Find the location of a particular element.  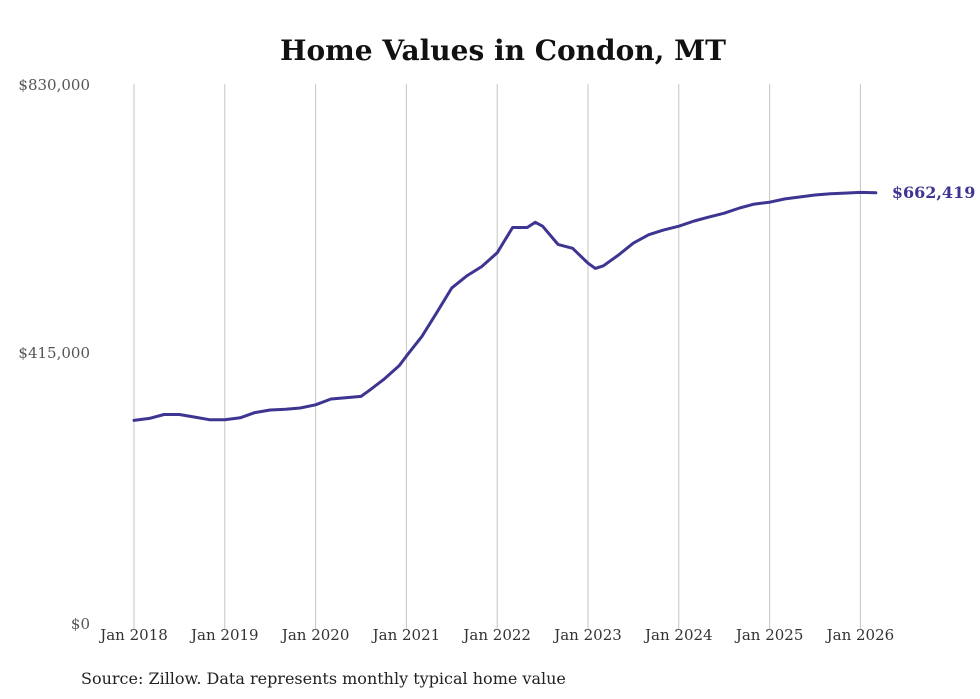

x-tick-label: Jan 2024 is located at coordinates (678, 635).